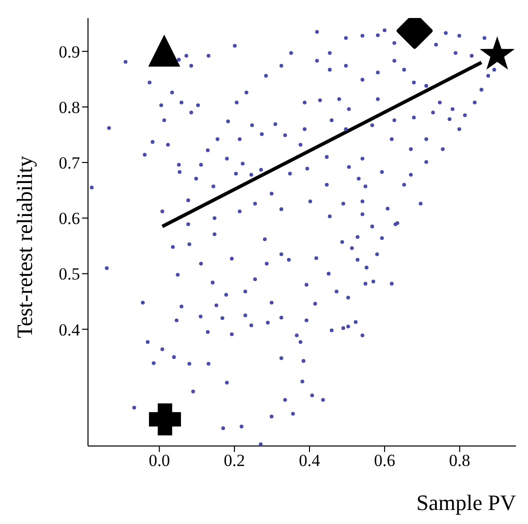 Image resolution: width=528 pixels, height=524 pixels. I want to click on x-tick-label: 0.8, so click(459, 460).